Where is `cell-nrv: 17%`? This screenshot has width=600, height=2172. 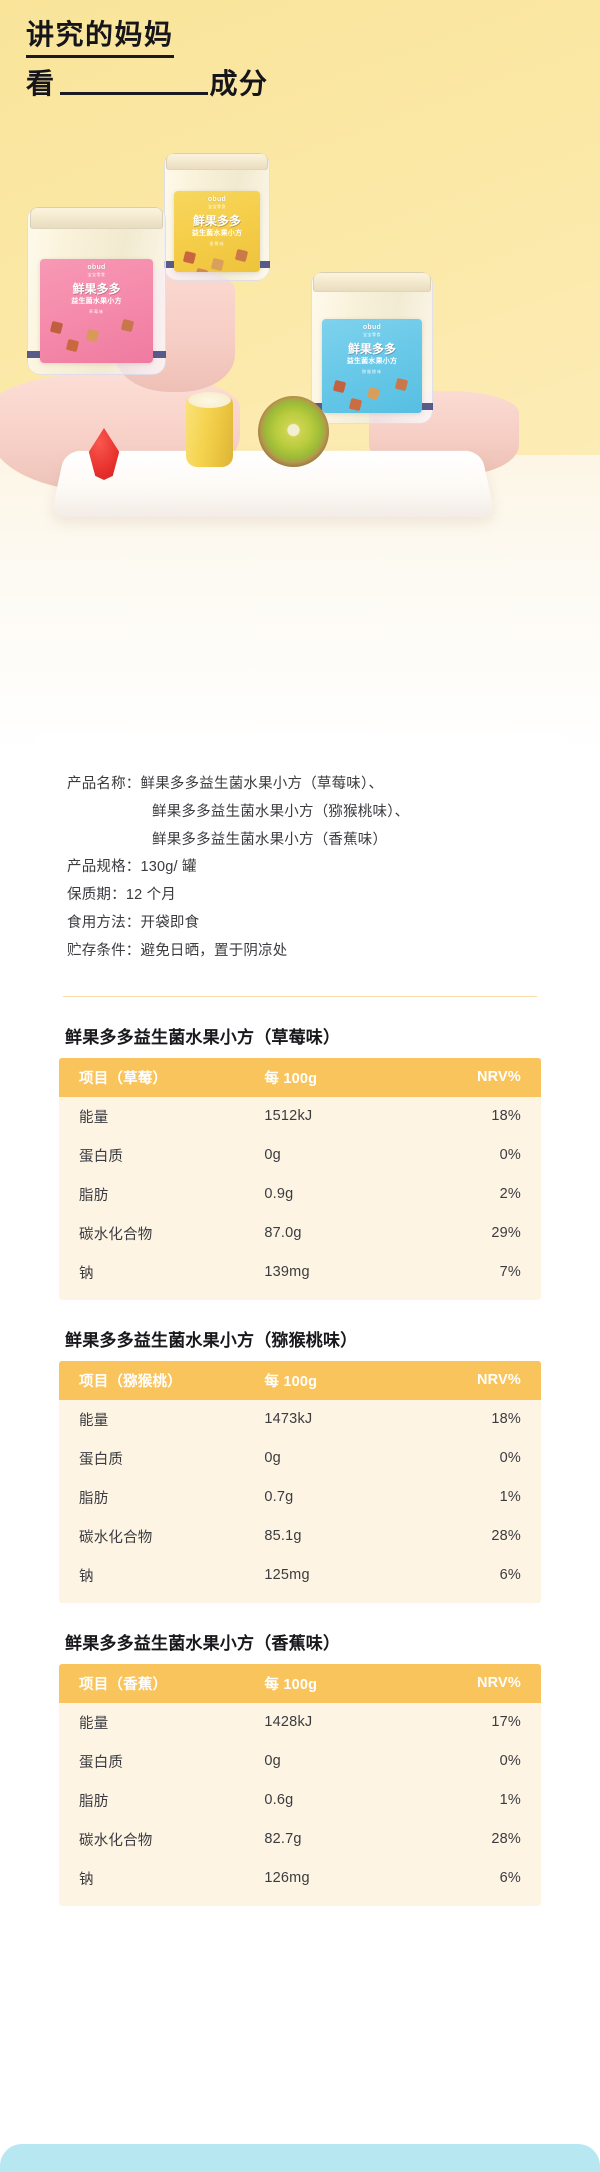 cell-nrv: 17% is located at coordinates (506, 1722).